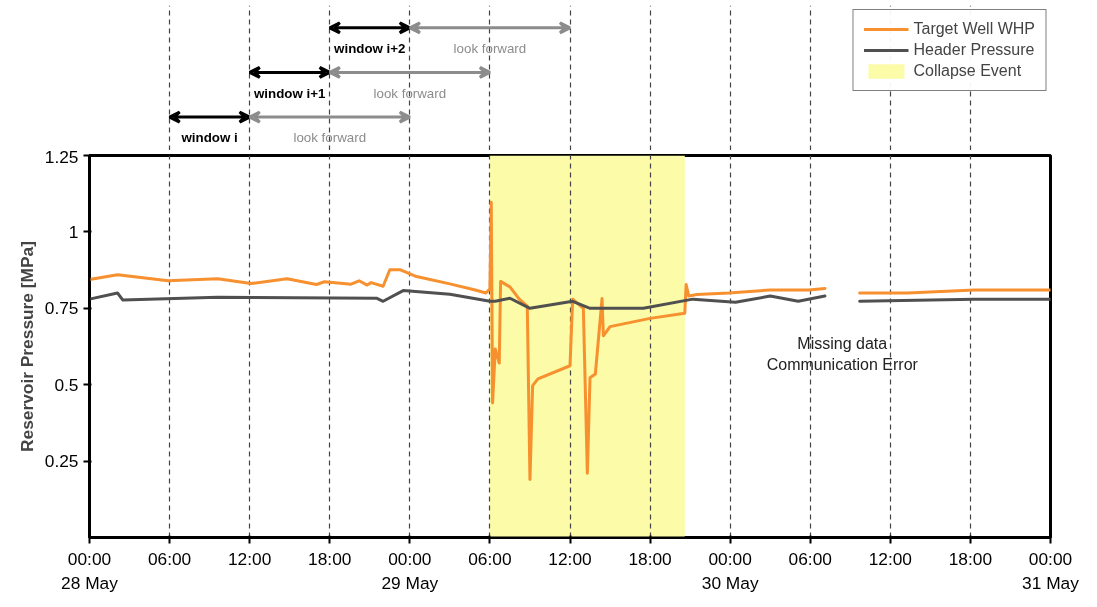  I want to click on text: window i, so click(209, 138).